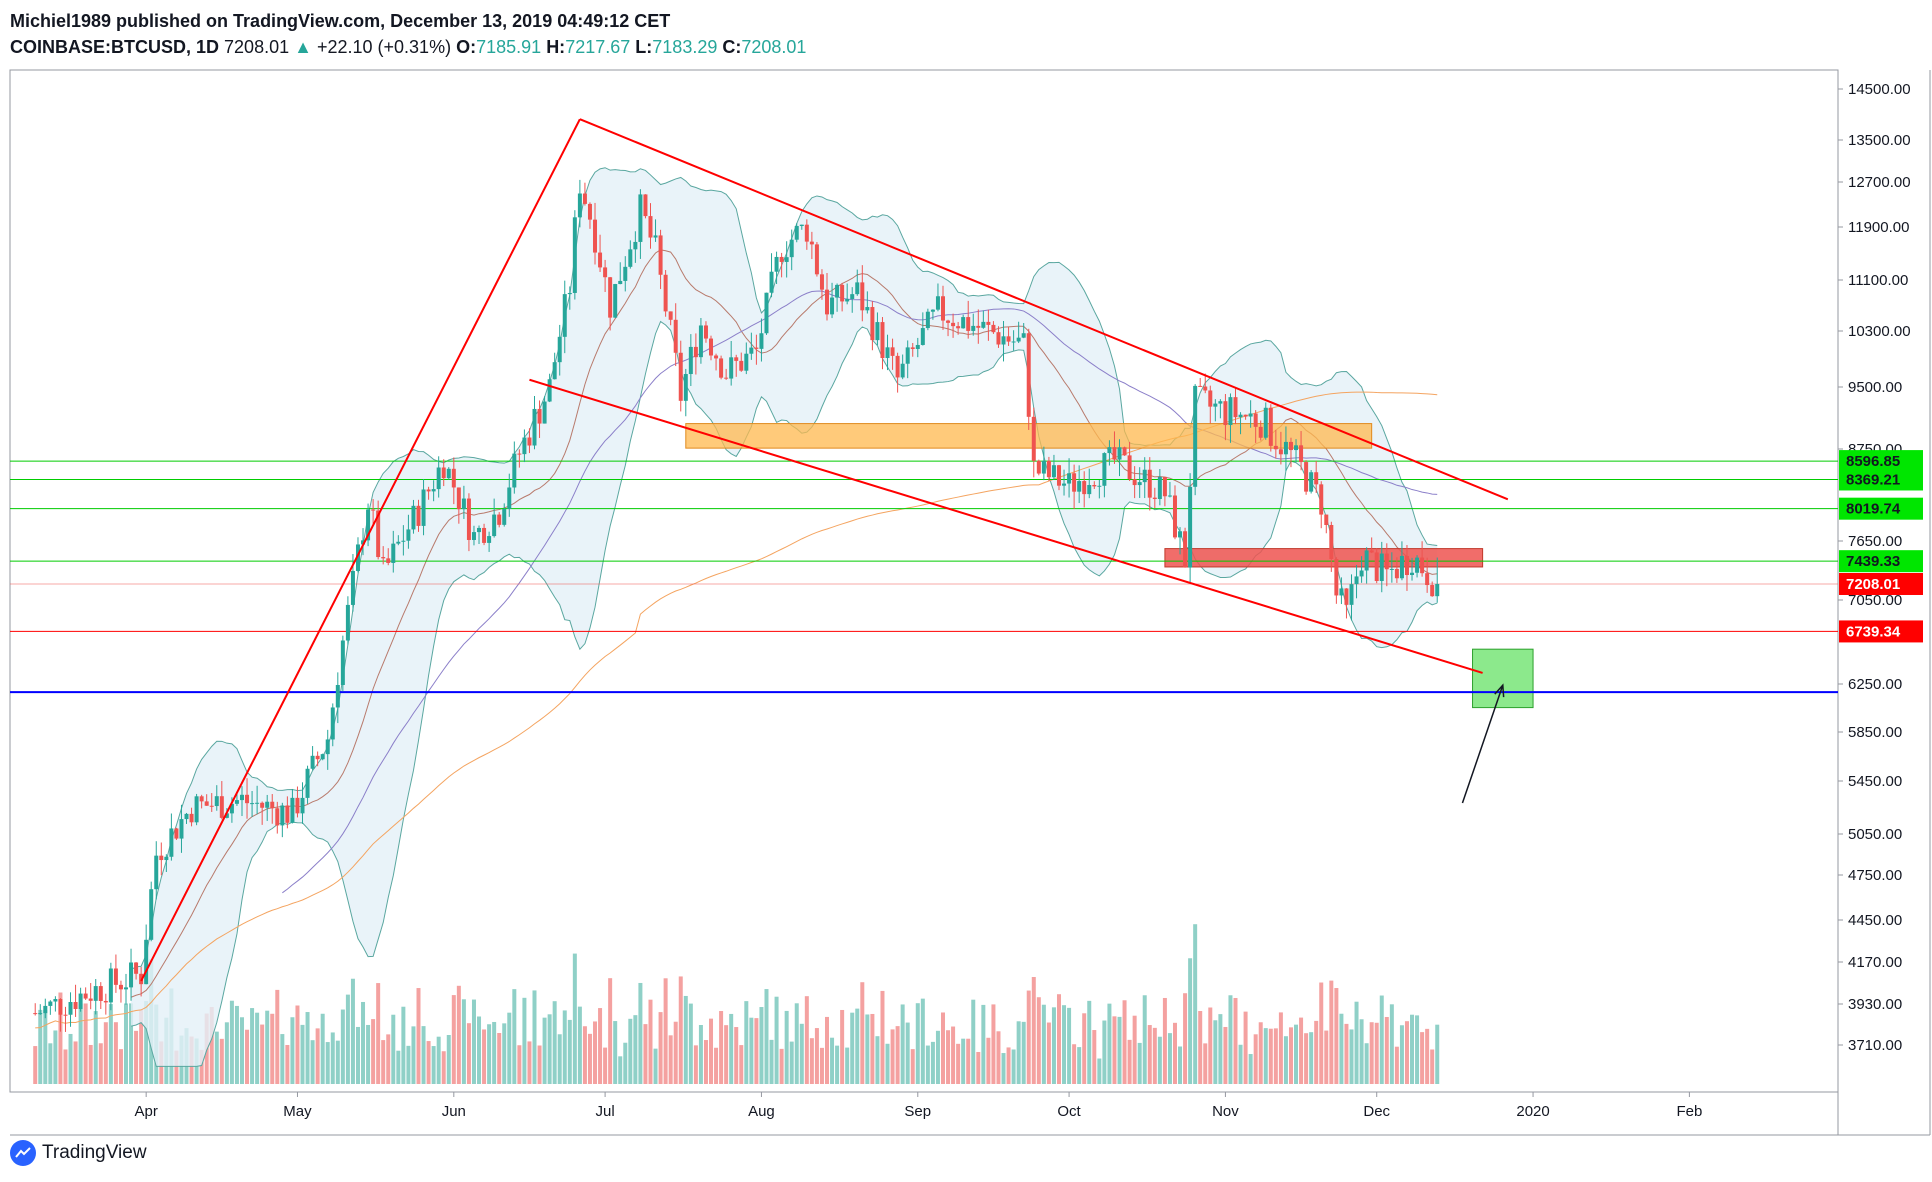 This screenshot has height=1182, width=1932. I want to click on close-label: C:, so click(732, 47).